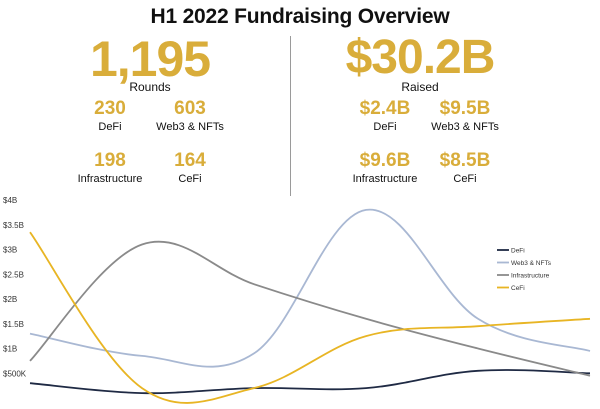  I want to click on raised-defi-label: DeFi, so click(385, 127).